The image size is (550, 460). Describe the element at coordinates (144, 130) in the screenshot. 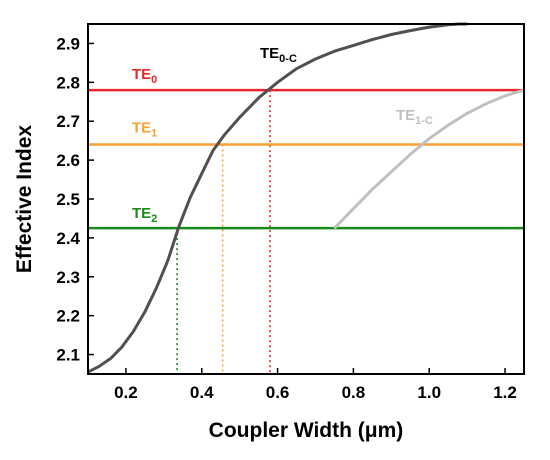

I see `label-te1: TE1` at that location.